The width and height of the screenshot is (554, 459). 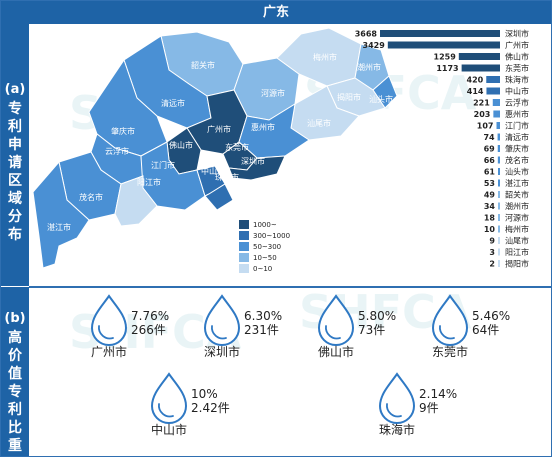 I want to click on drop-city-label: 佛山市, so click(x=336, y=351).